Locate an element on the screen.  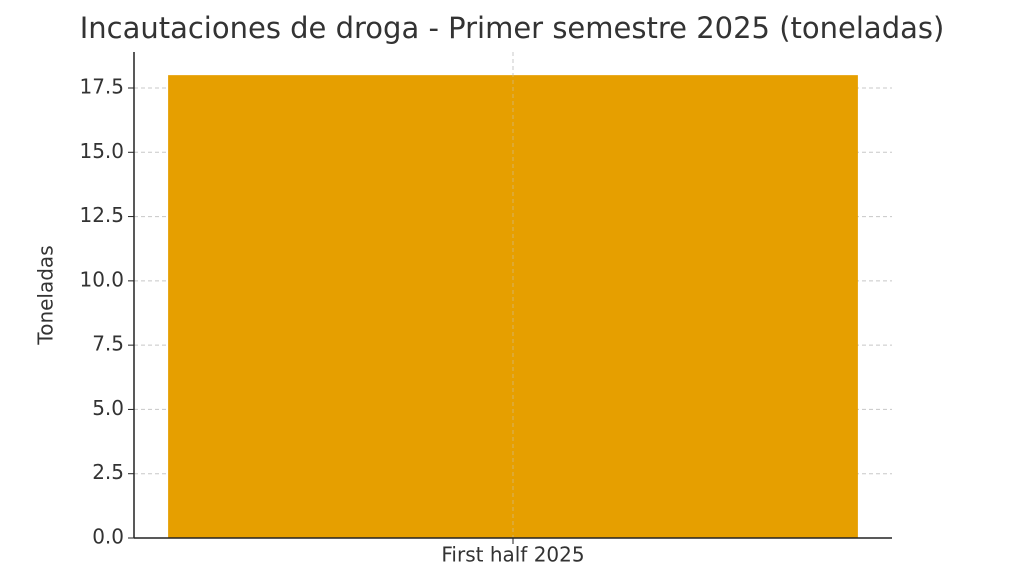
y-tick-label: 0.0 is located at coordinates (108, 537).